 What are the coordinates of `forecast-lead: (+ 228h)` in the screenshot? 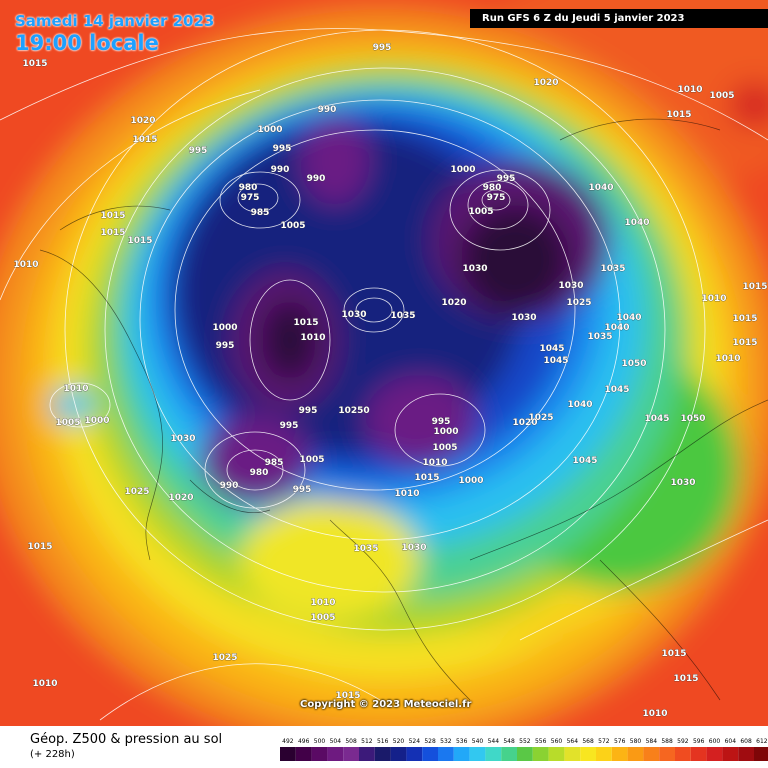 It's located at (52, 754).